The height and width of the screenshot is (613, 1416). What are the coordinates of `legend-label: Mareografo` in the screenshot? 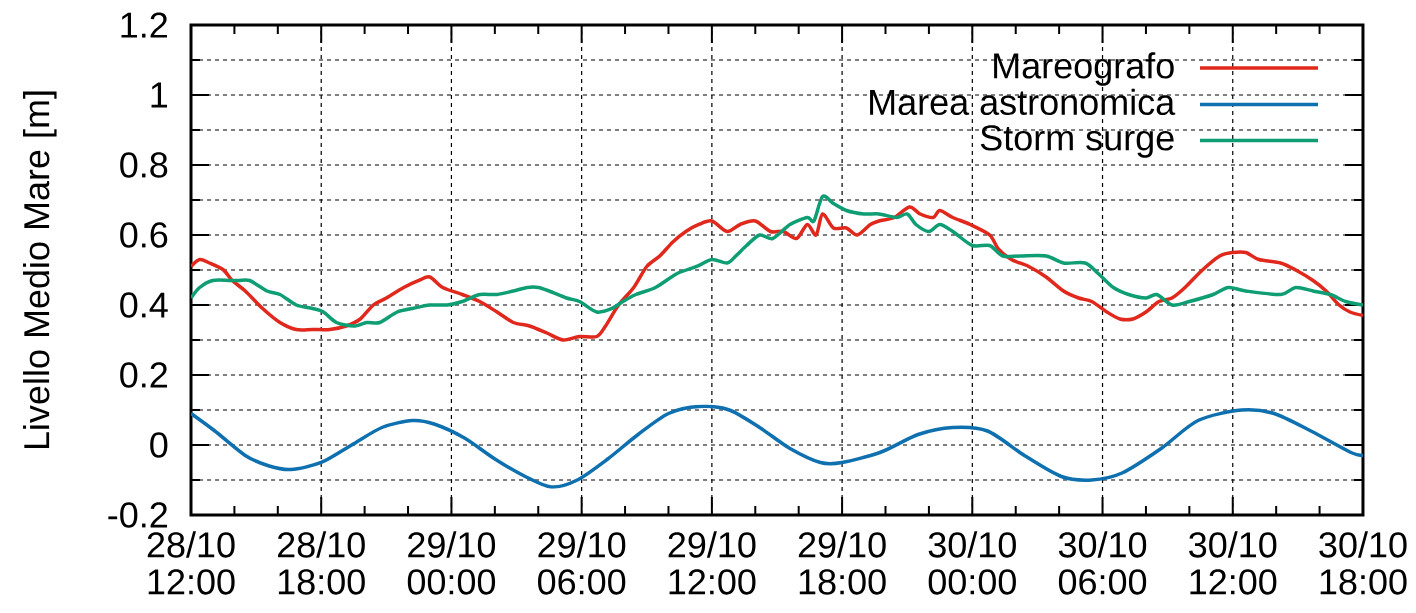 It's located at (1084, 69).